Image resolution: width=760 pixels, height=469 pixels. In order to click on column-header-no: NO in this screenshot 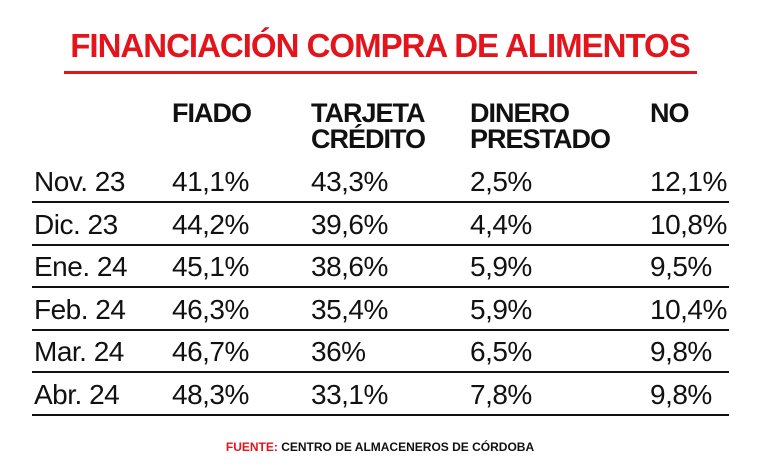, I will do `click(669, 113)`.